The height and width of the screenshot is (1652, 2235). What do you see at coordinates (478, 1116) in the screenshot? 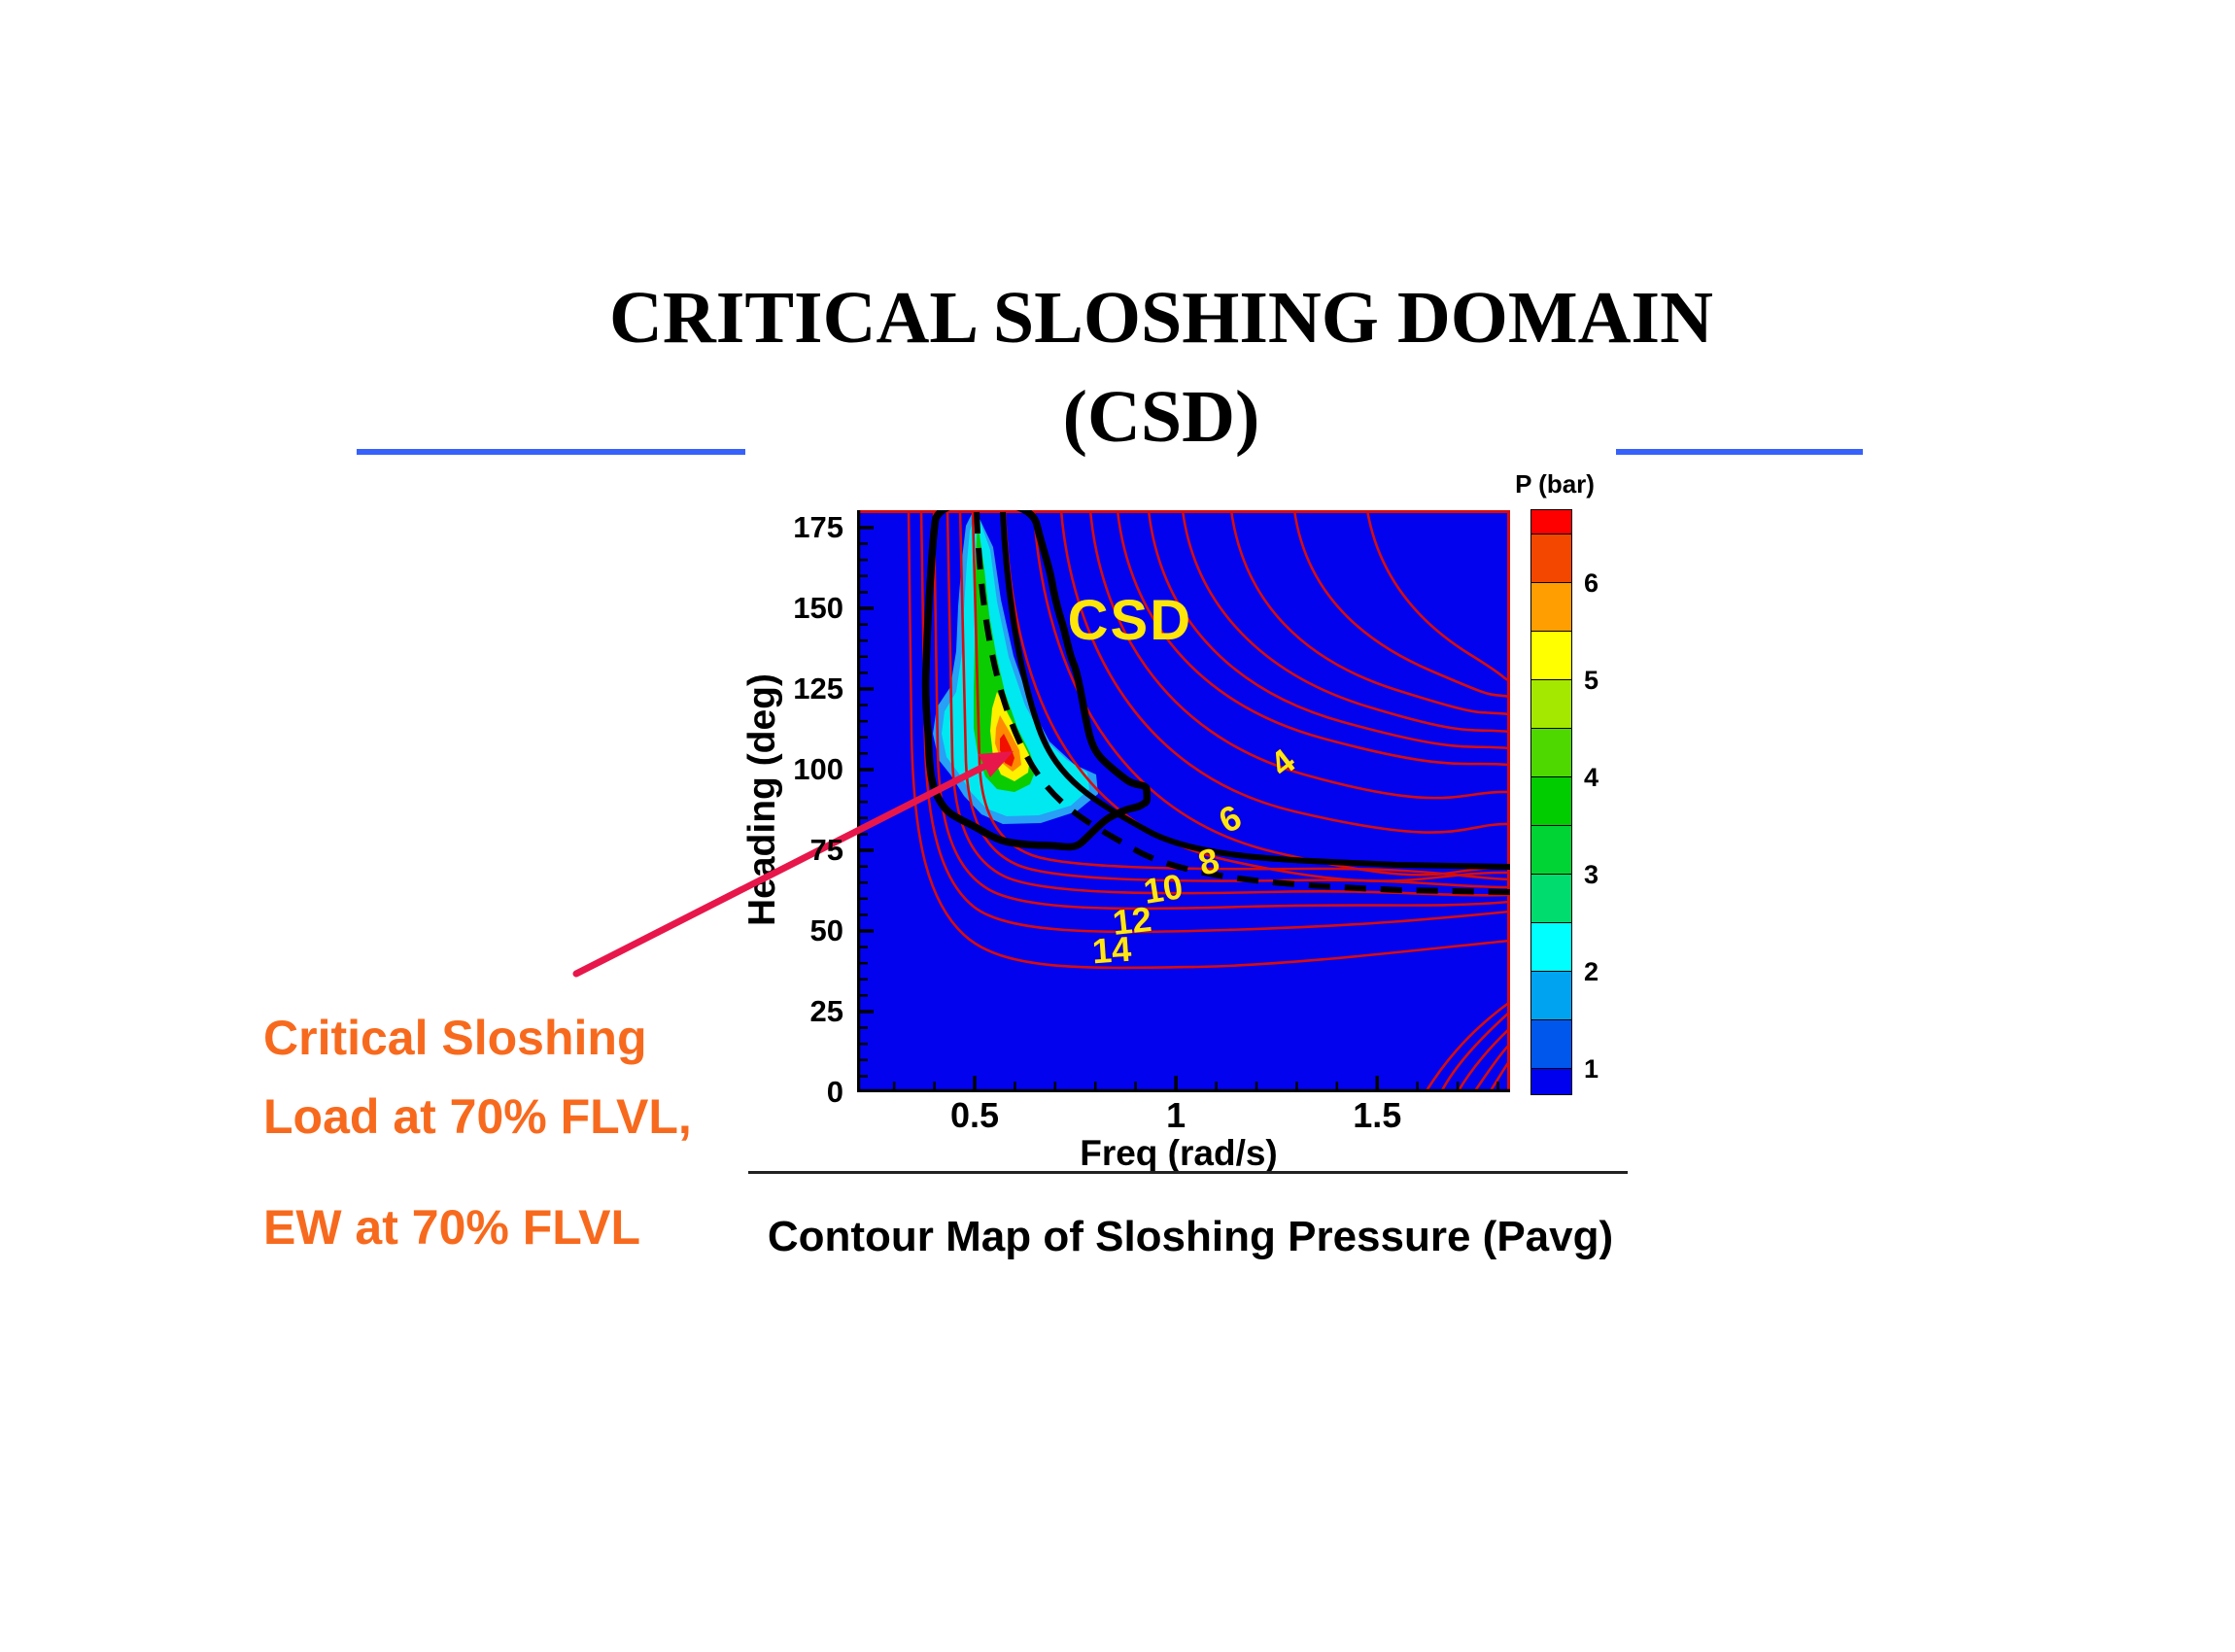
I see `annotation-line-2: Load at 70% FLVL,` at bounding box center [478, 1116].